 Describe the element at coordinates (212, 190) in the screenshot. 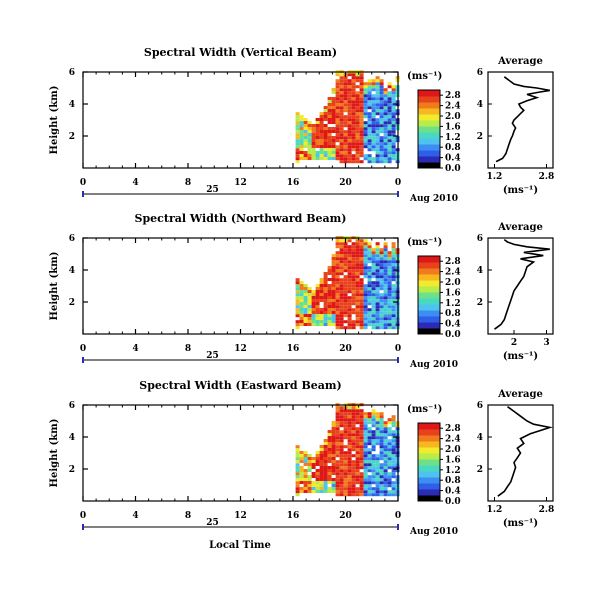

I see `day-label: 25` at that location.